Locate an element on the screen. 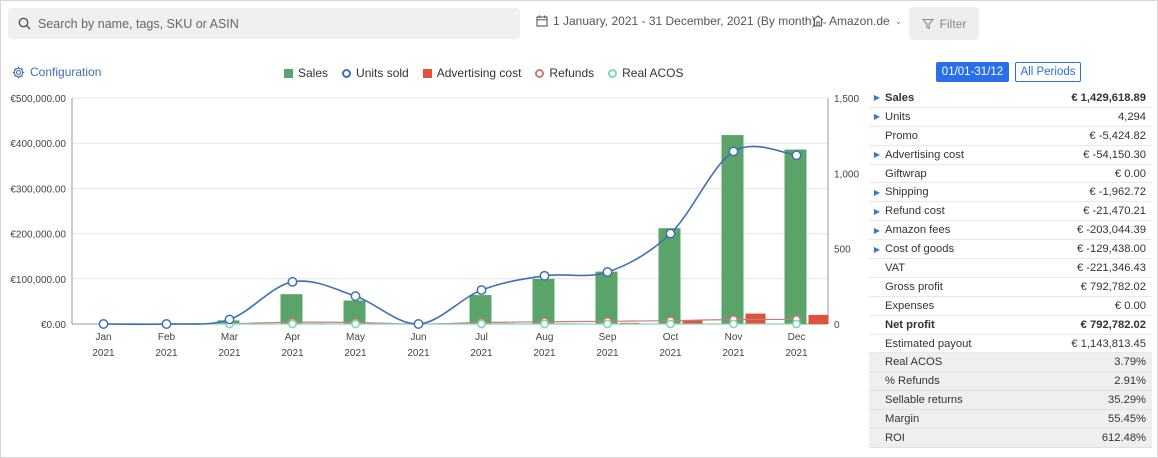 The width and height of the screenshot is (1158, 458). period-current-button: 01/01-31/12 is located at coordinates (972, 72).